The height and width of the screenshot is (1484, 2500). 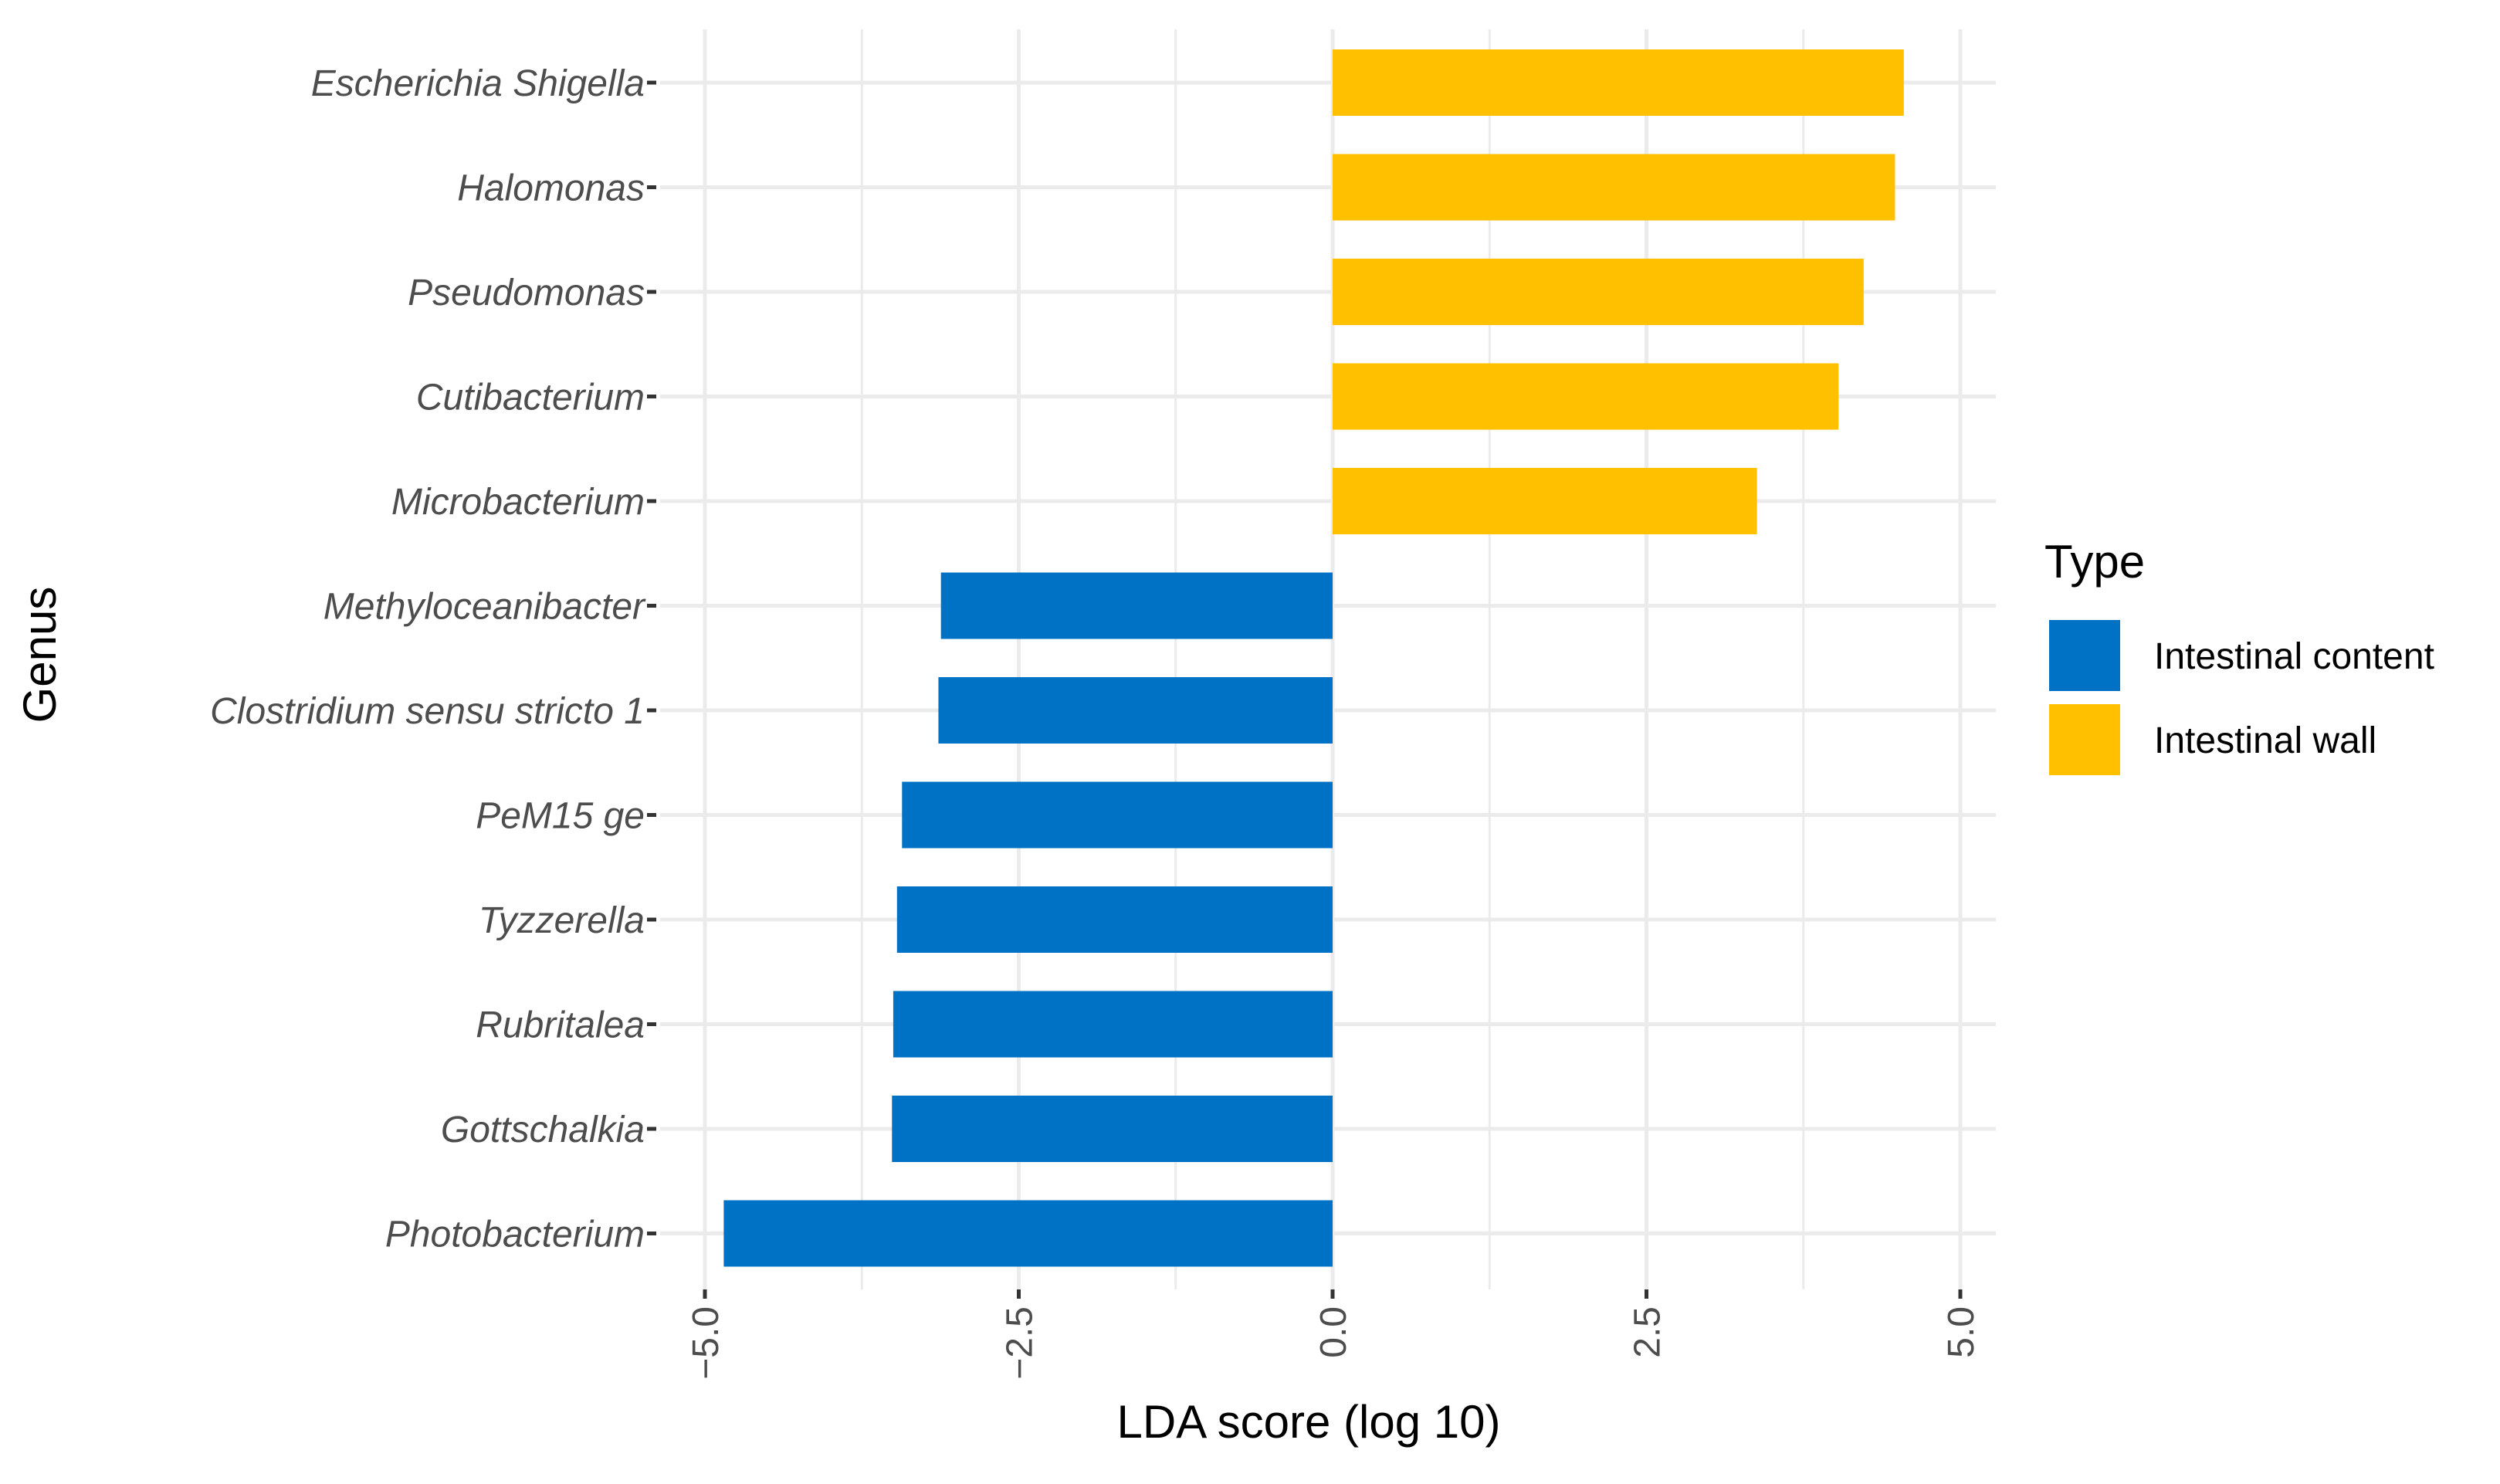 I want to click on y-tick-label: Pseudomonas, so click(x=526, y=293).